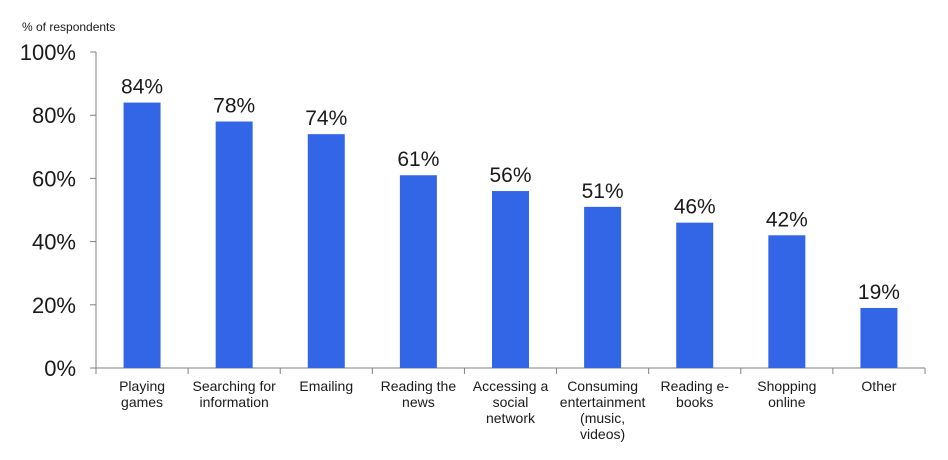 The width and height of the screenshot is (948, 460). What do you see at coordinates (54, 305) in the screenshot?
I see `y-tick-label: 20%` at bounding box center [54, 305].